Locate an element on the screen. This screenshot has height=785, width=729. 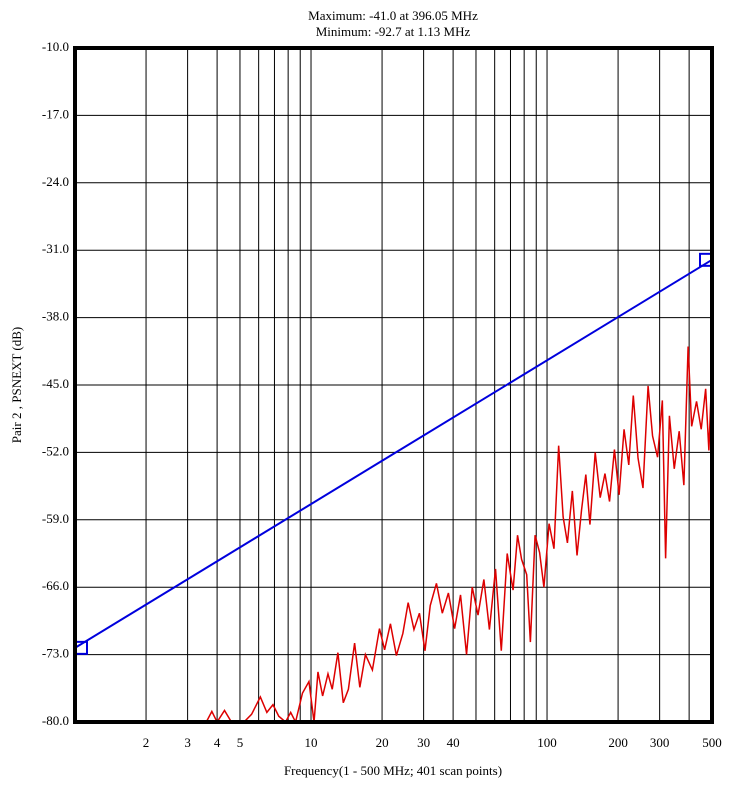
y-tick-label: -73.0 is located at coordinates (55, 653).